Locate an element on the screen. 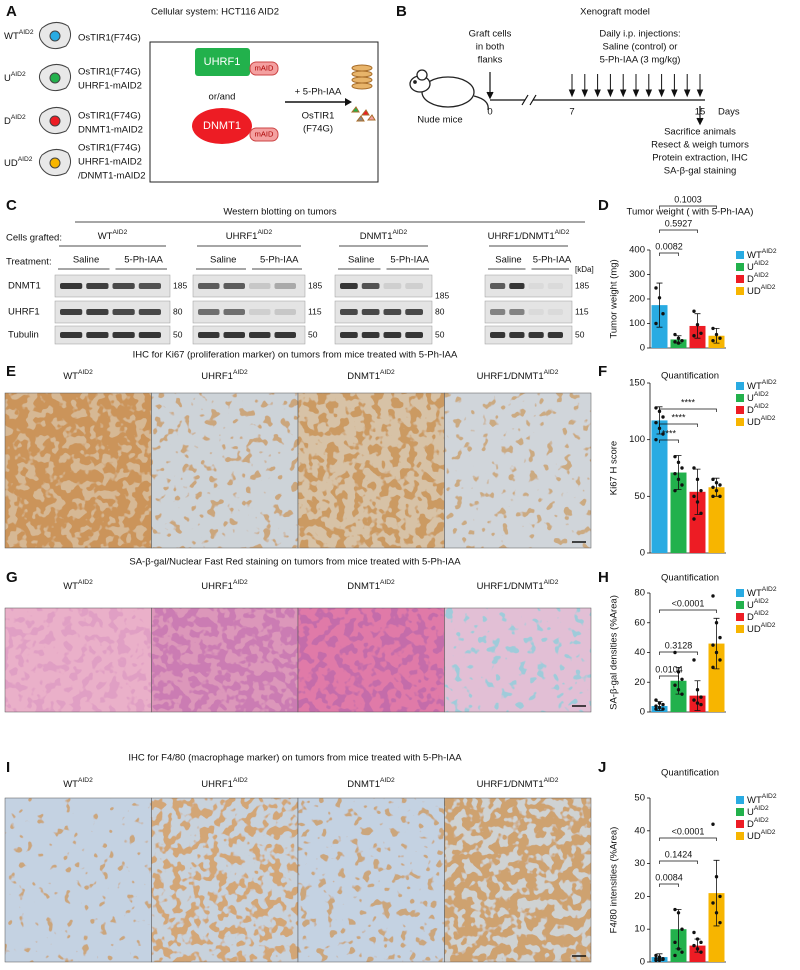 The image size is (800, 970). cell-label: DAID2 is located at coordinates (15, 120).